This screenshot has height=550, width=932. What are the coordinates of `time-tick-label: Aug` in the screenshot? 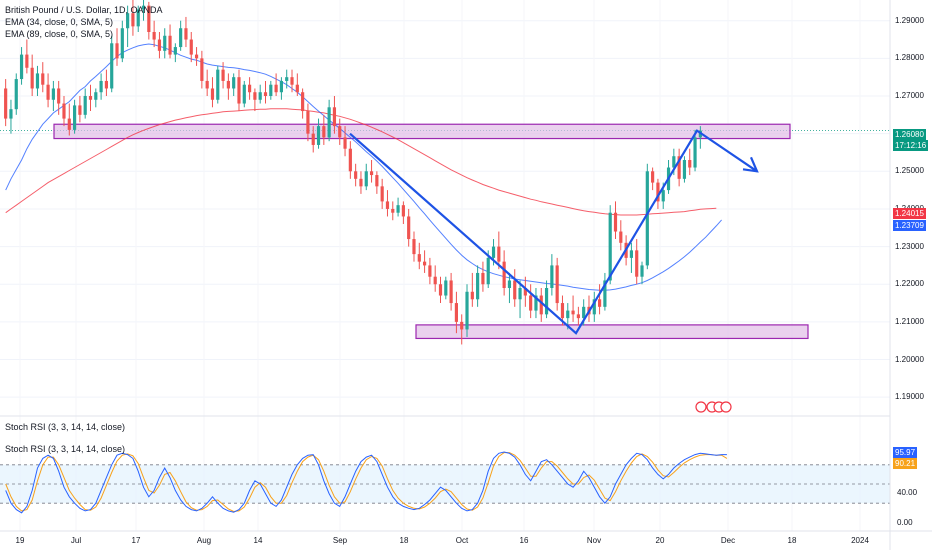 It's located at (204, 540).